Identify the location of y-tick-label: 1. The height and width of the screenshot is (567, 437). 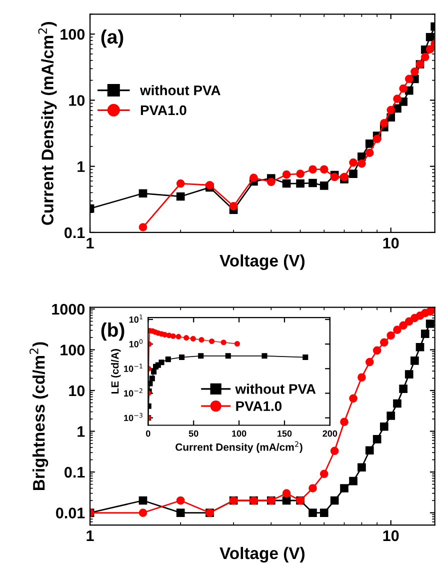
(81, 166).